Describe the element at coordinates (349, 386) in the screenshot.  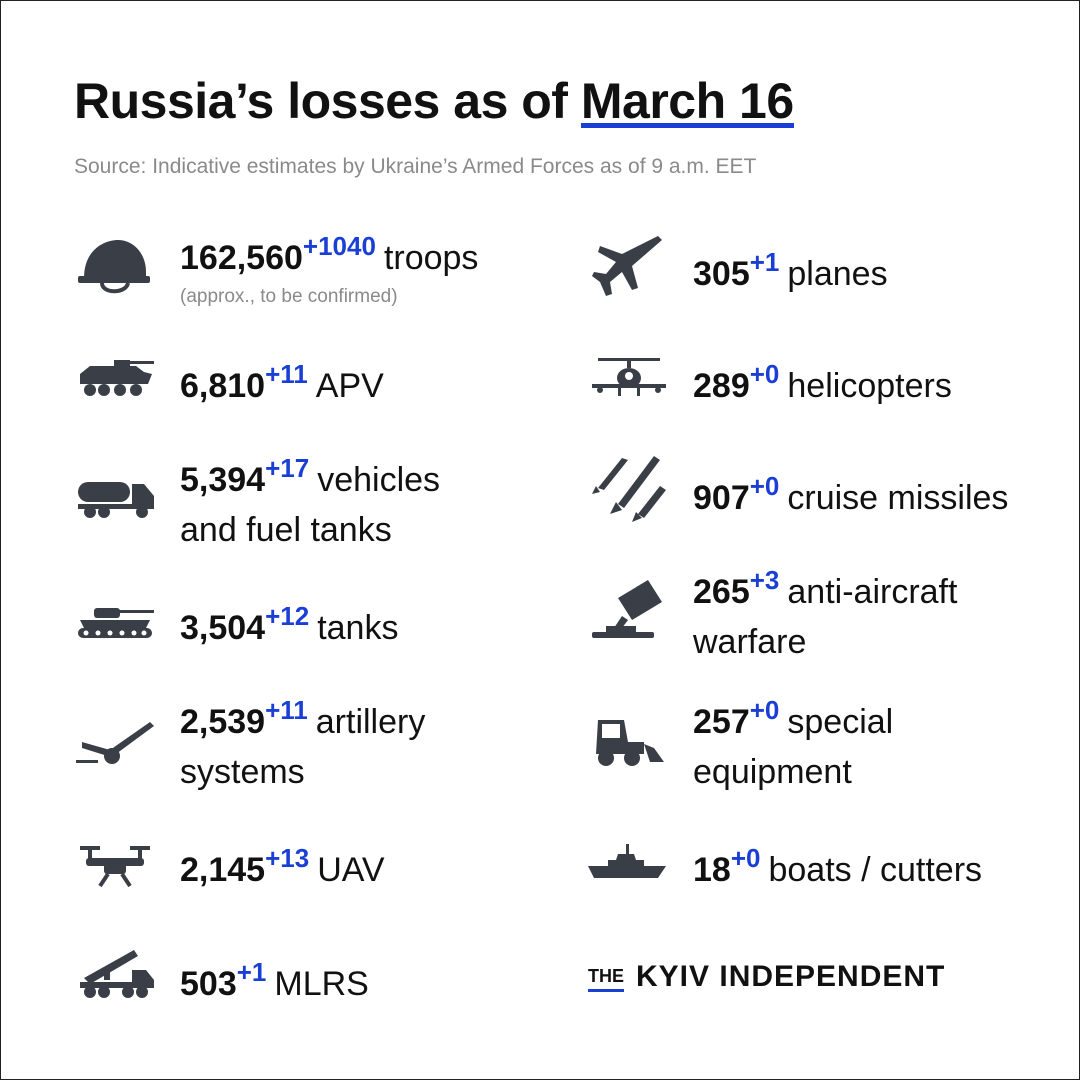
I see `stat-label: APV` at that location.